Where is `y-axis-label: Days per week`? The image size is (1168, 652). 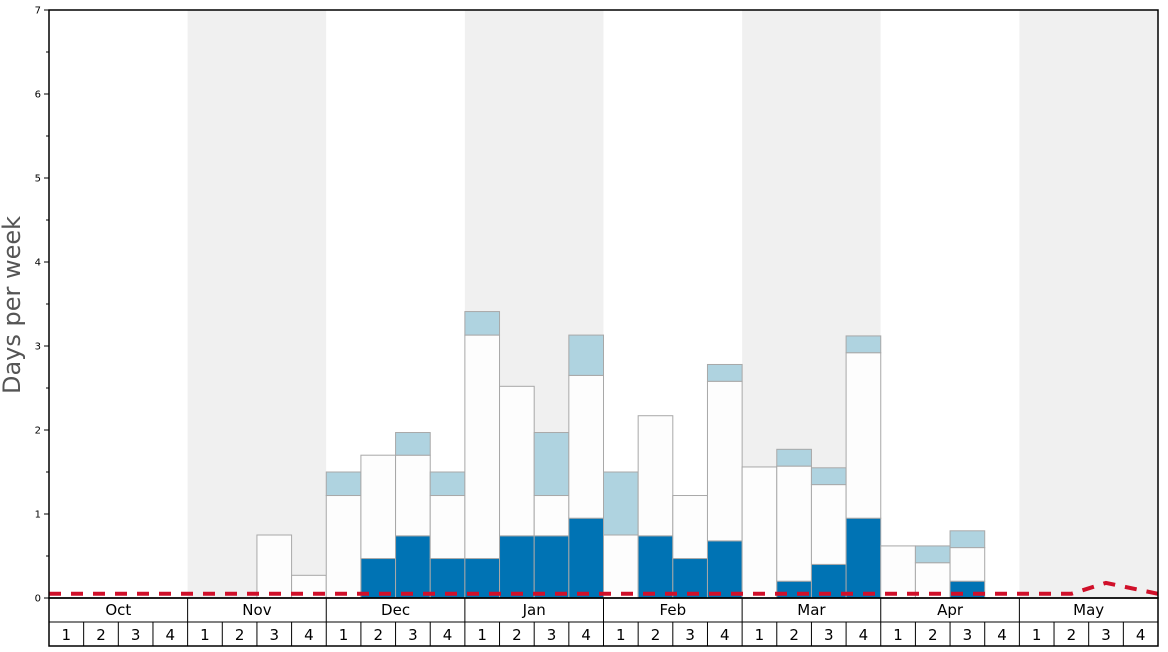 y-axis-label: Days per week is located at coordinates (13, 305).